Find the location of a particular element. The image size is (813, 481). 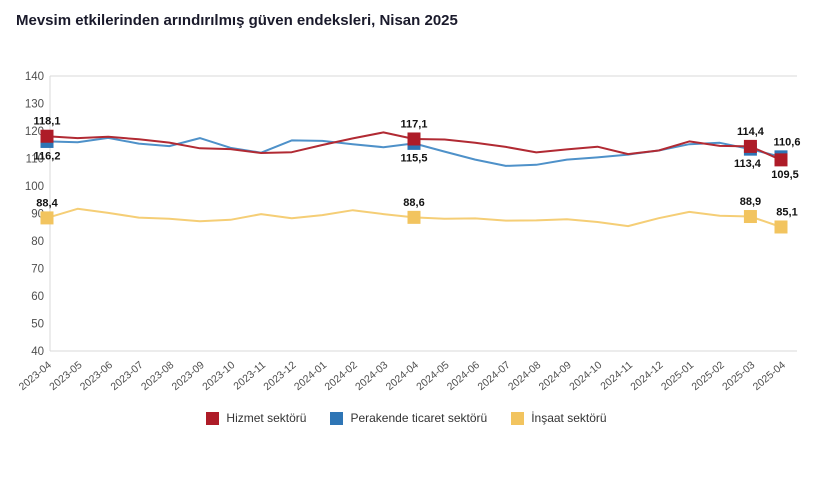

y-axis-tick-label: 110 is located at coordinates (35, 160).